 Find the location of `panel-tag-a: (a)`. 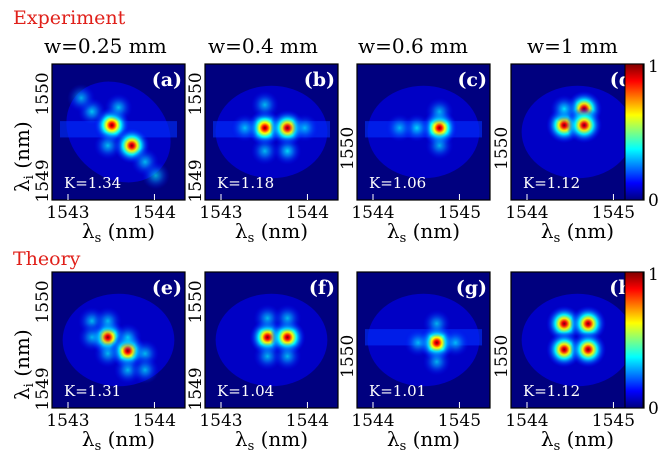

panel-tag-a: (a) is located at coordinates (167, 80).